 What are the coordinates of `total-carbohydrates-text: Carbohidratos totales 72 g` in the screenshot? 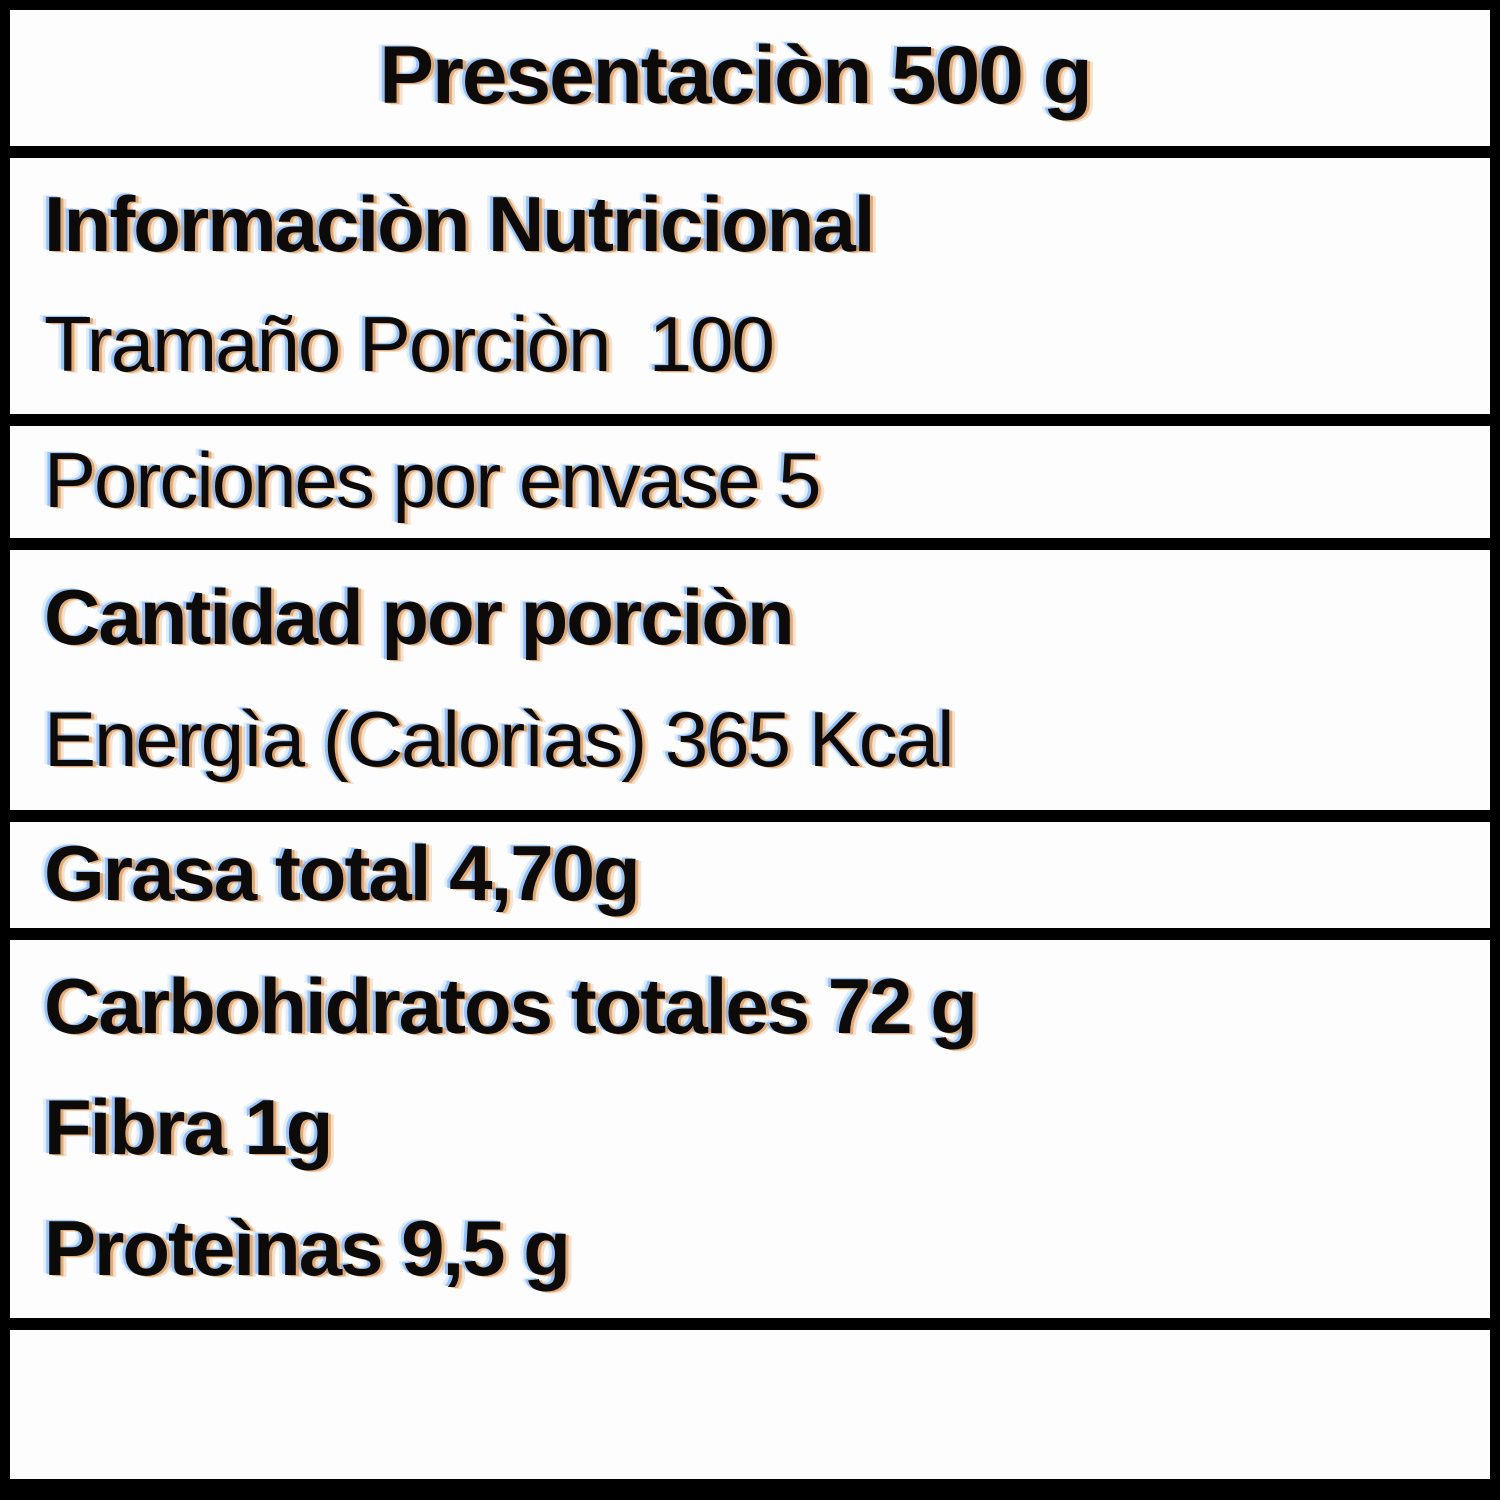 It's located at (511, 1006).